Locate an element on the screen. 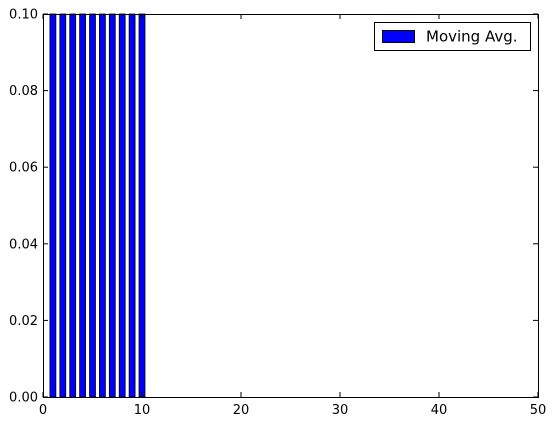  x-tick-label-5: 50 is located at coordinates (538, 410).